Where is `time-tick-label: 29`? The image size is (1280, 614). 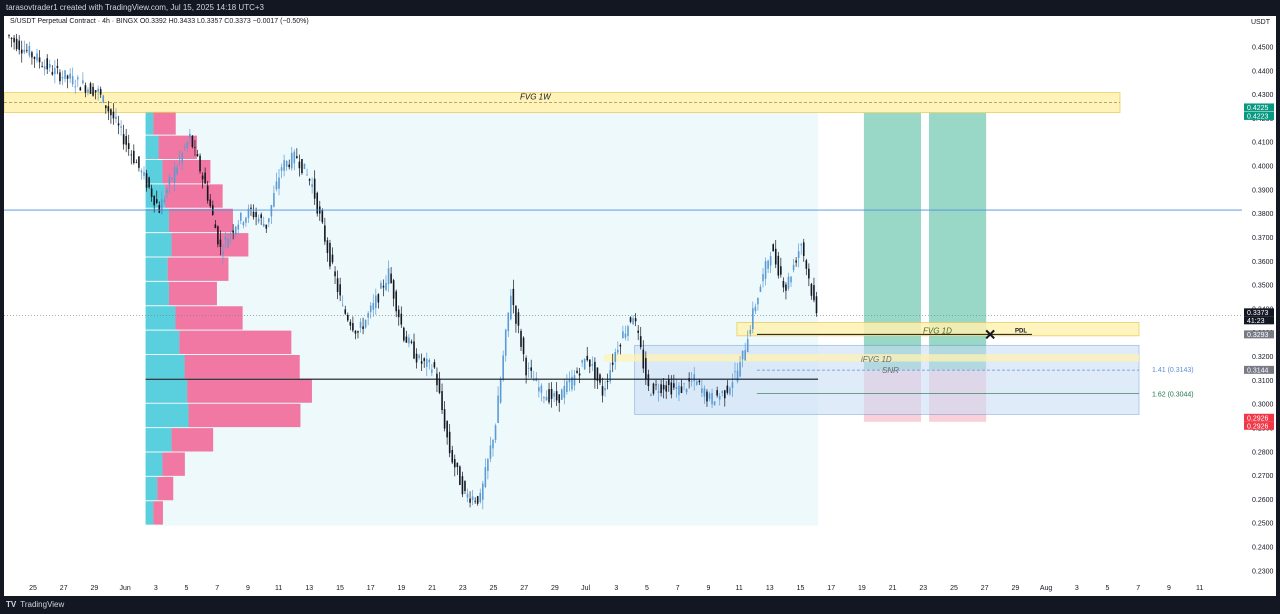
time-tick-label: 29 is located at coordinates (95, 588).